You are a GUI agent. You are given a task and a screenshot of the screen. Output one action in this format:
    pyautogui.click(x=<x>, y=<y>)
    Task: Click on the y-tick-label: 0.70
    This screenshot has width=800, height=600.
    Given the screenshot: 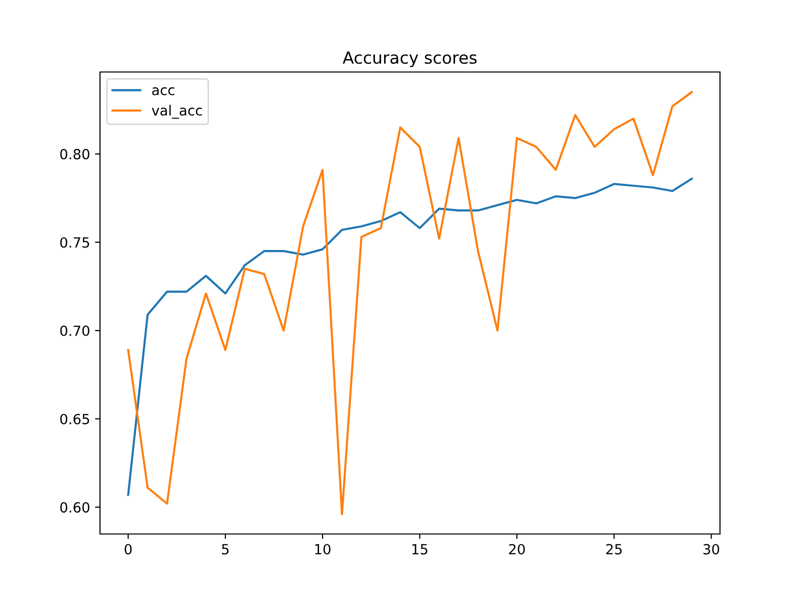 What is the action you would take?
    pyautogui.click(x=75, y=331)
    